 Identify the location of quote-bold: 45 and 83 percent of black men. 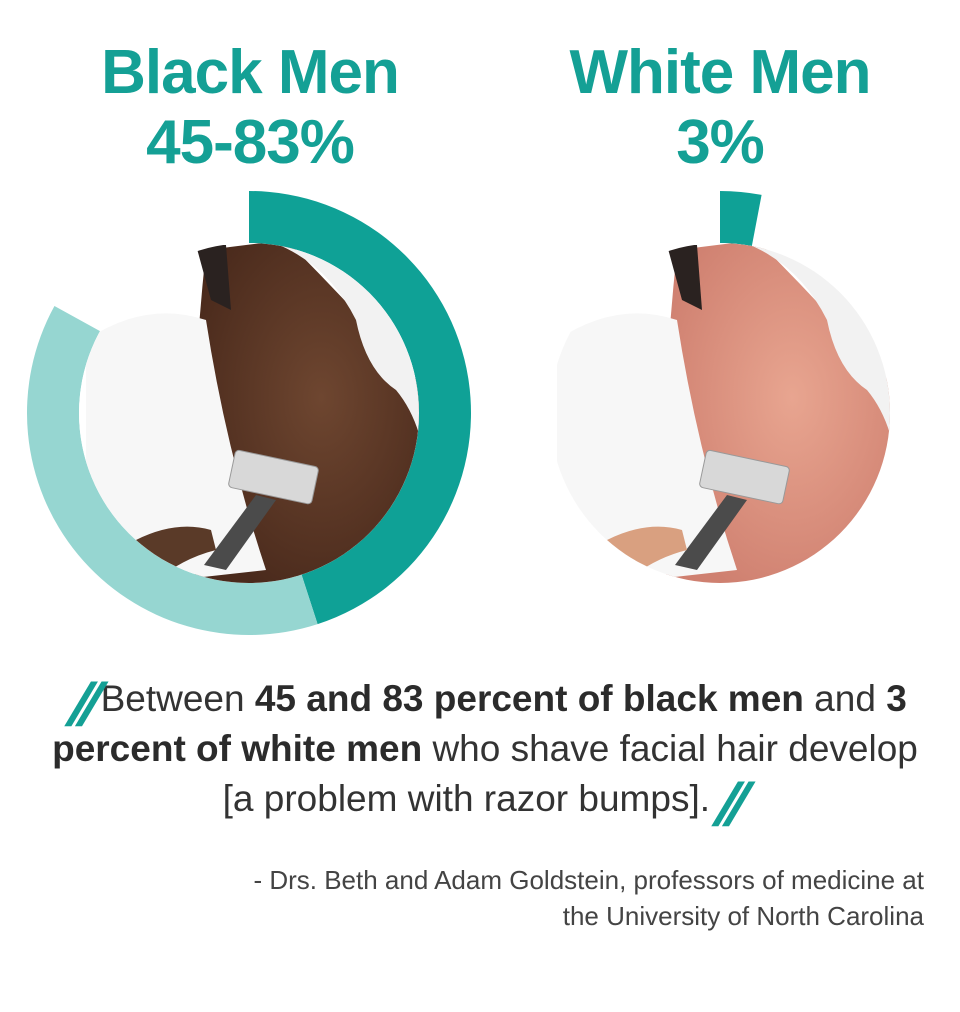
(529, 698).